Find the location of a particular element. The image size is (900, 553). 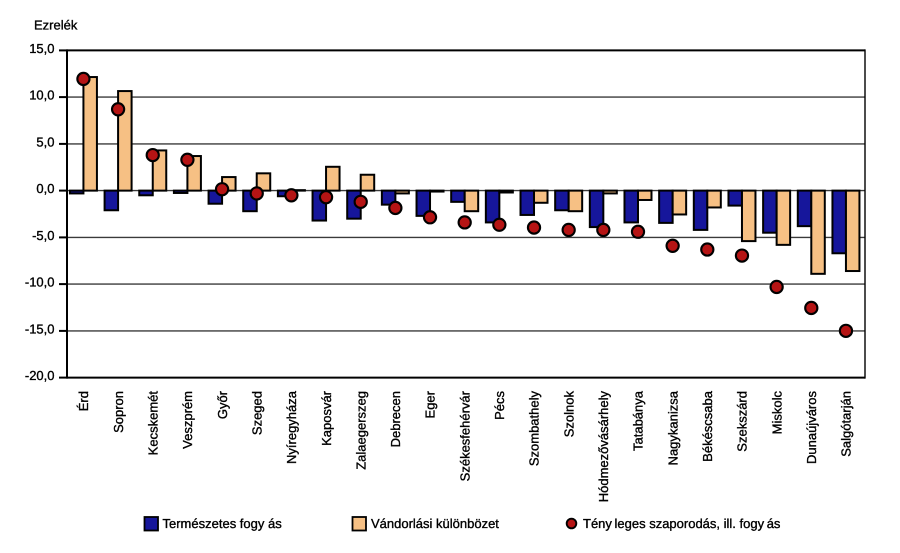

svg-text: Miskolc is located at coordinates (776, 413).